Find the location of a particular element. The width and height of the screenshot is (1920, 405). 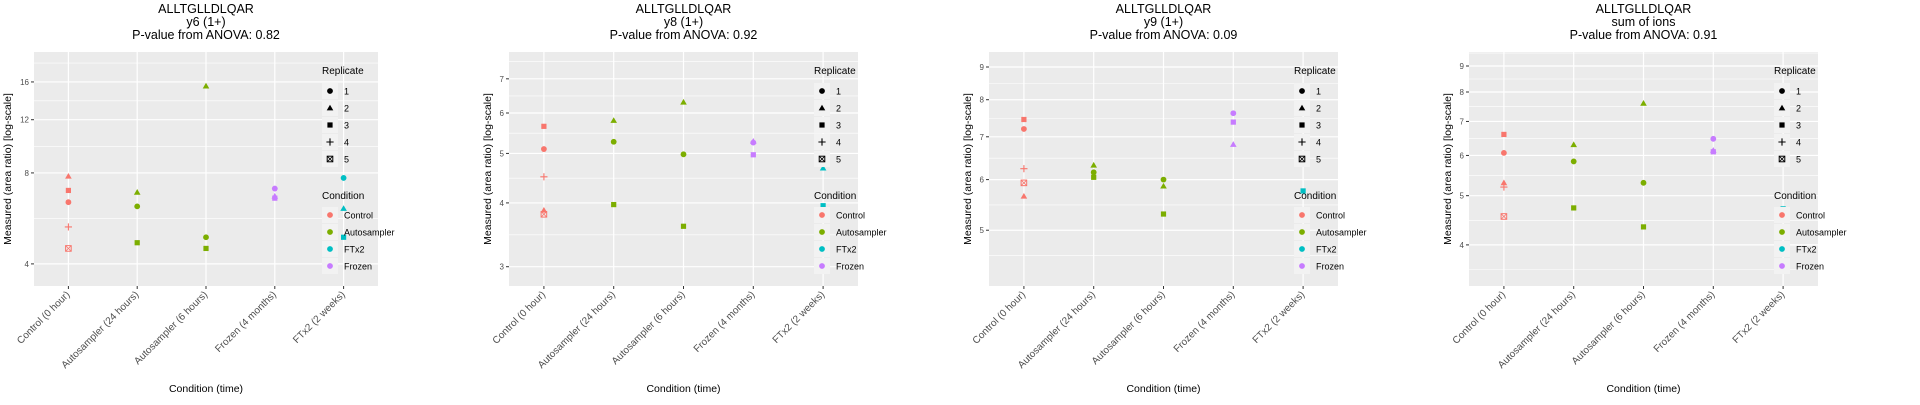

legend-replicate-label: 4 is located at coordinates (1318, 143).